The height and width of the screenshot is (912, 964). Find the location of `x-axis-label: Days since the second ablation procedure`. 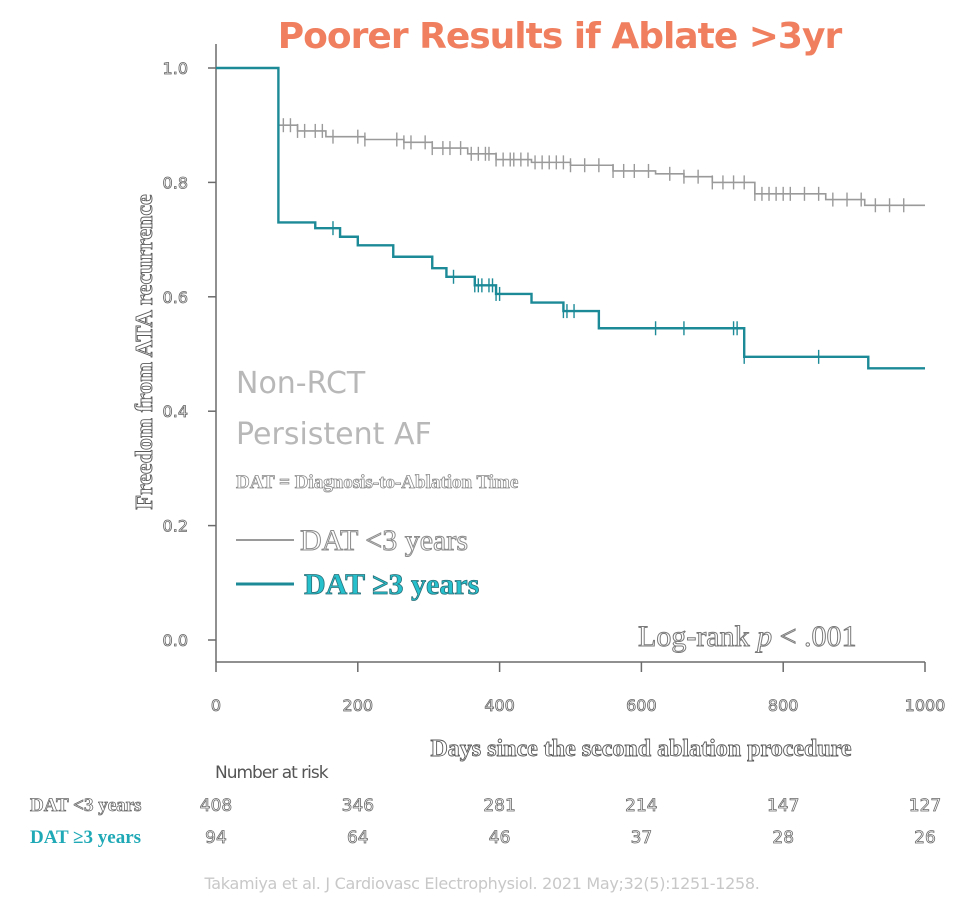

x-axis-label: Days since the second ablation procedure is located at coordinates (640, 749).